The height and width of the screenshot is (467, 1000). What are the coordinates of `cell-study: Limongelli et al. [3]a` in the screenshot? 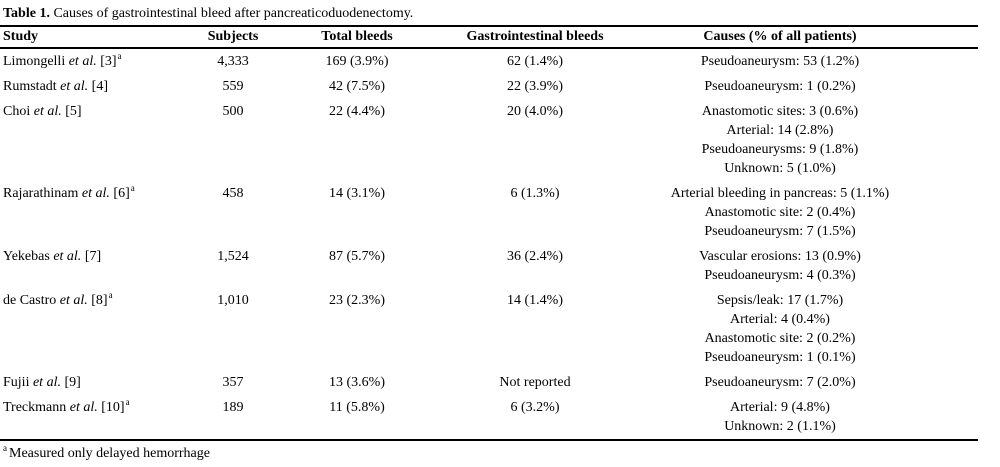 It's located at (92, 61).